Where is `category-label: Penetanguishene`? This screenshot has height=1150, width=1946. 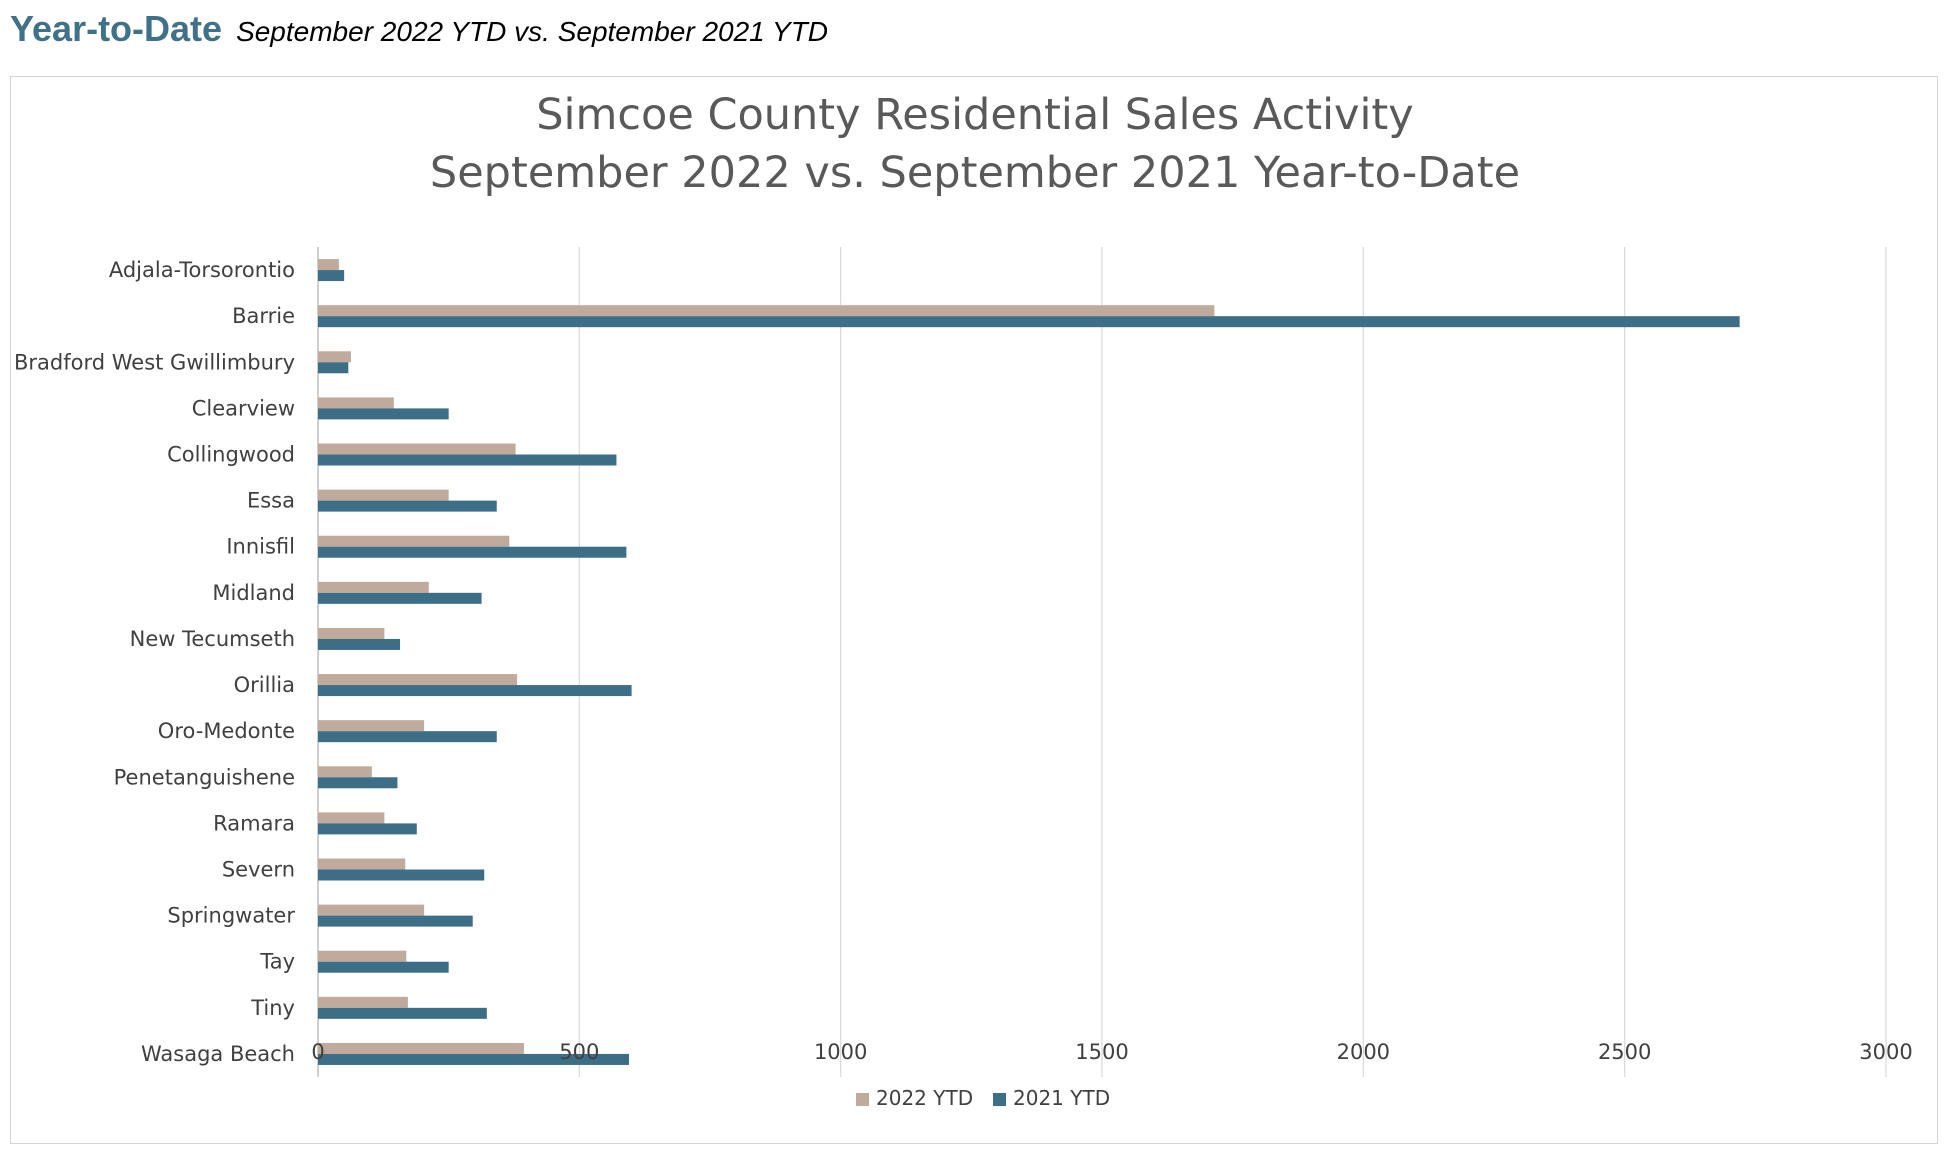 category-label: Penetanguishene is located at coordinates (204, 777).